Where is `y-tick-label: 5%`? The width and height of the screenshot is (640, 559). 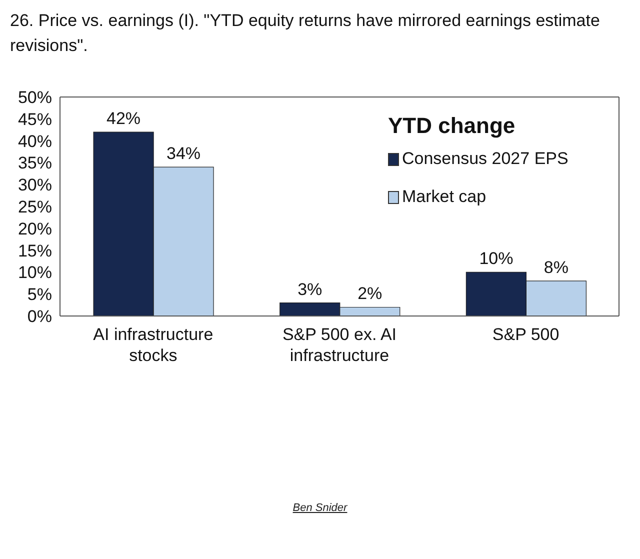
y-tick-label: 5% is located at coordinates (39, 294).